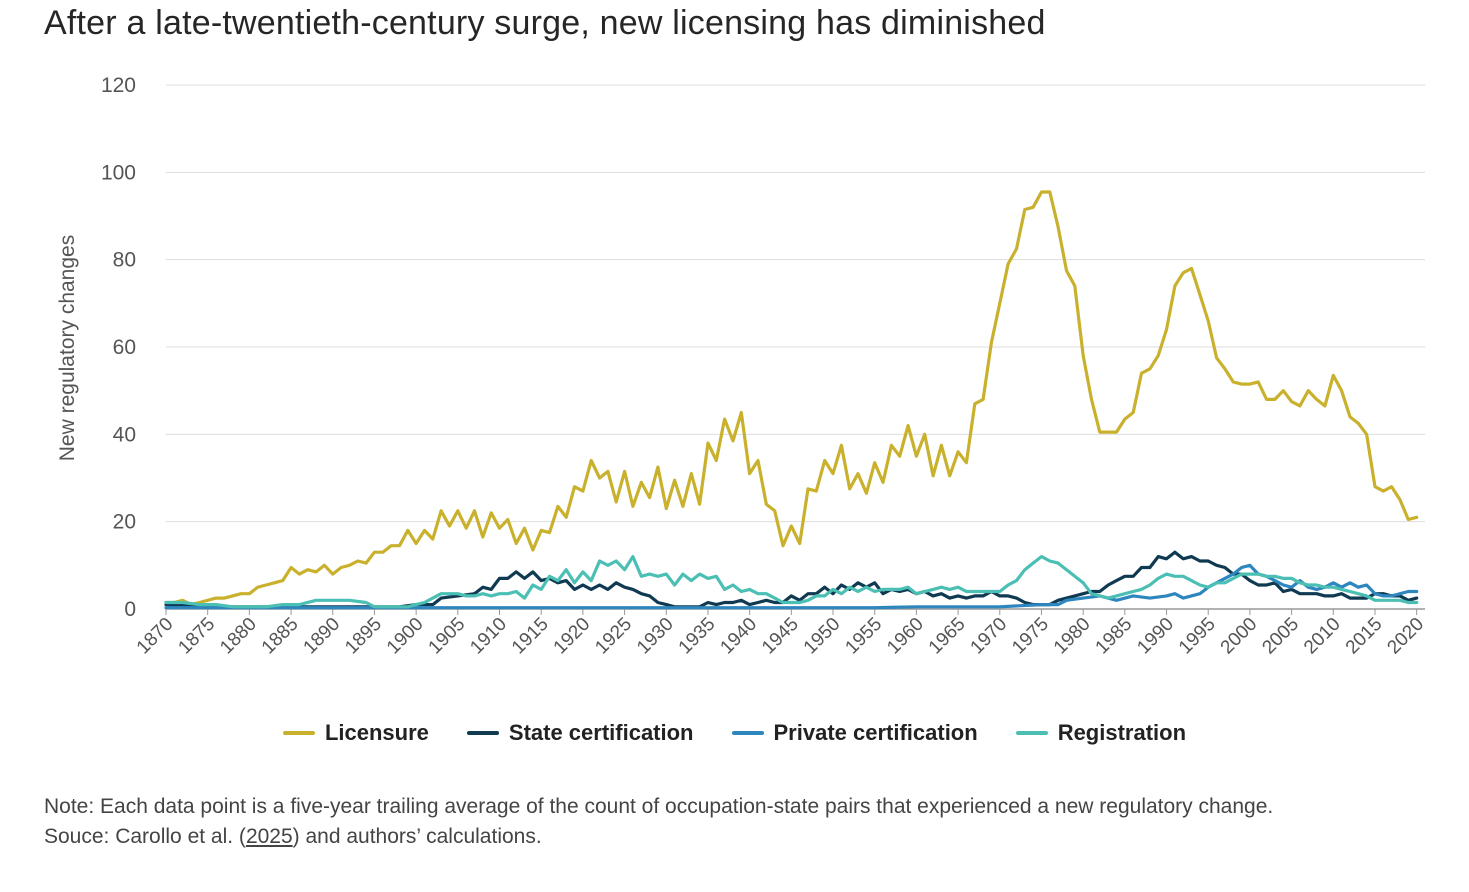  Describe the element at coordinates (905, 636) in the screenshot. I see `x-tick-label: 1960` at that location.